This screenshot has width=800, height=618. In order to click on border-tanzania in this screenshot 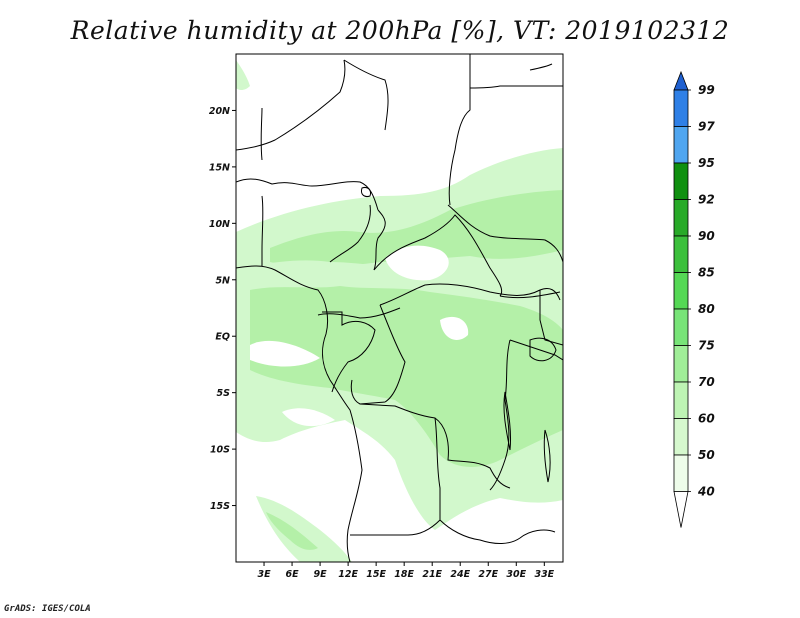, I will do `click(536, 350)`.